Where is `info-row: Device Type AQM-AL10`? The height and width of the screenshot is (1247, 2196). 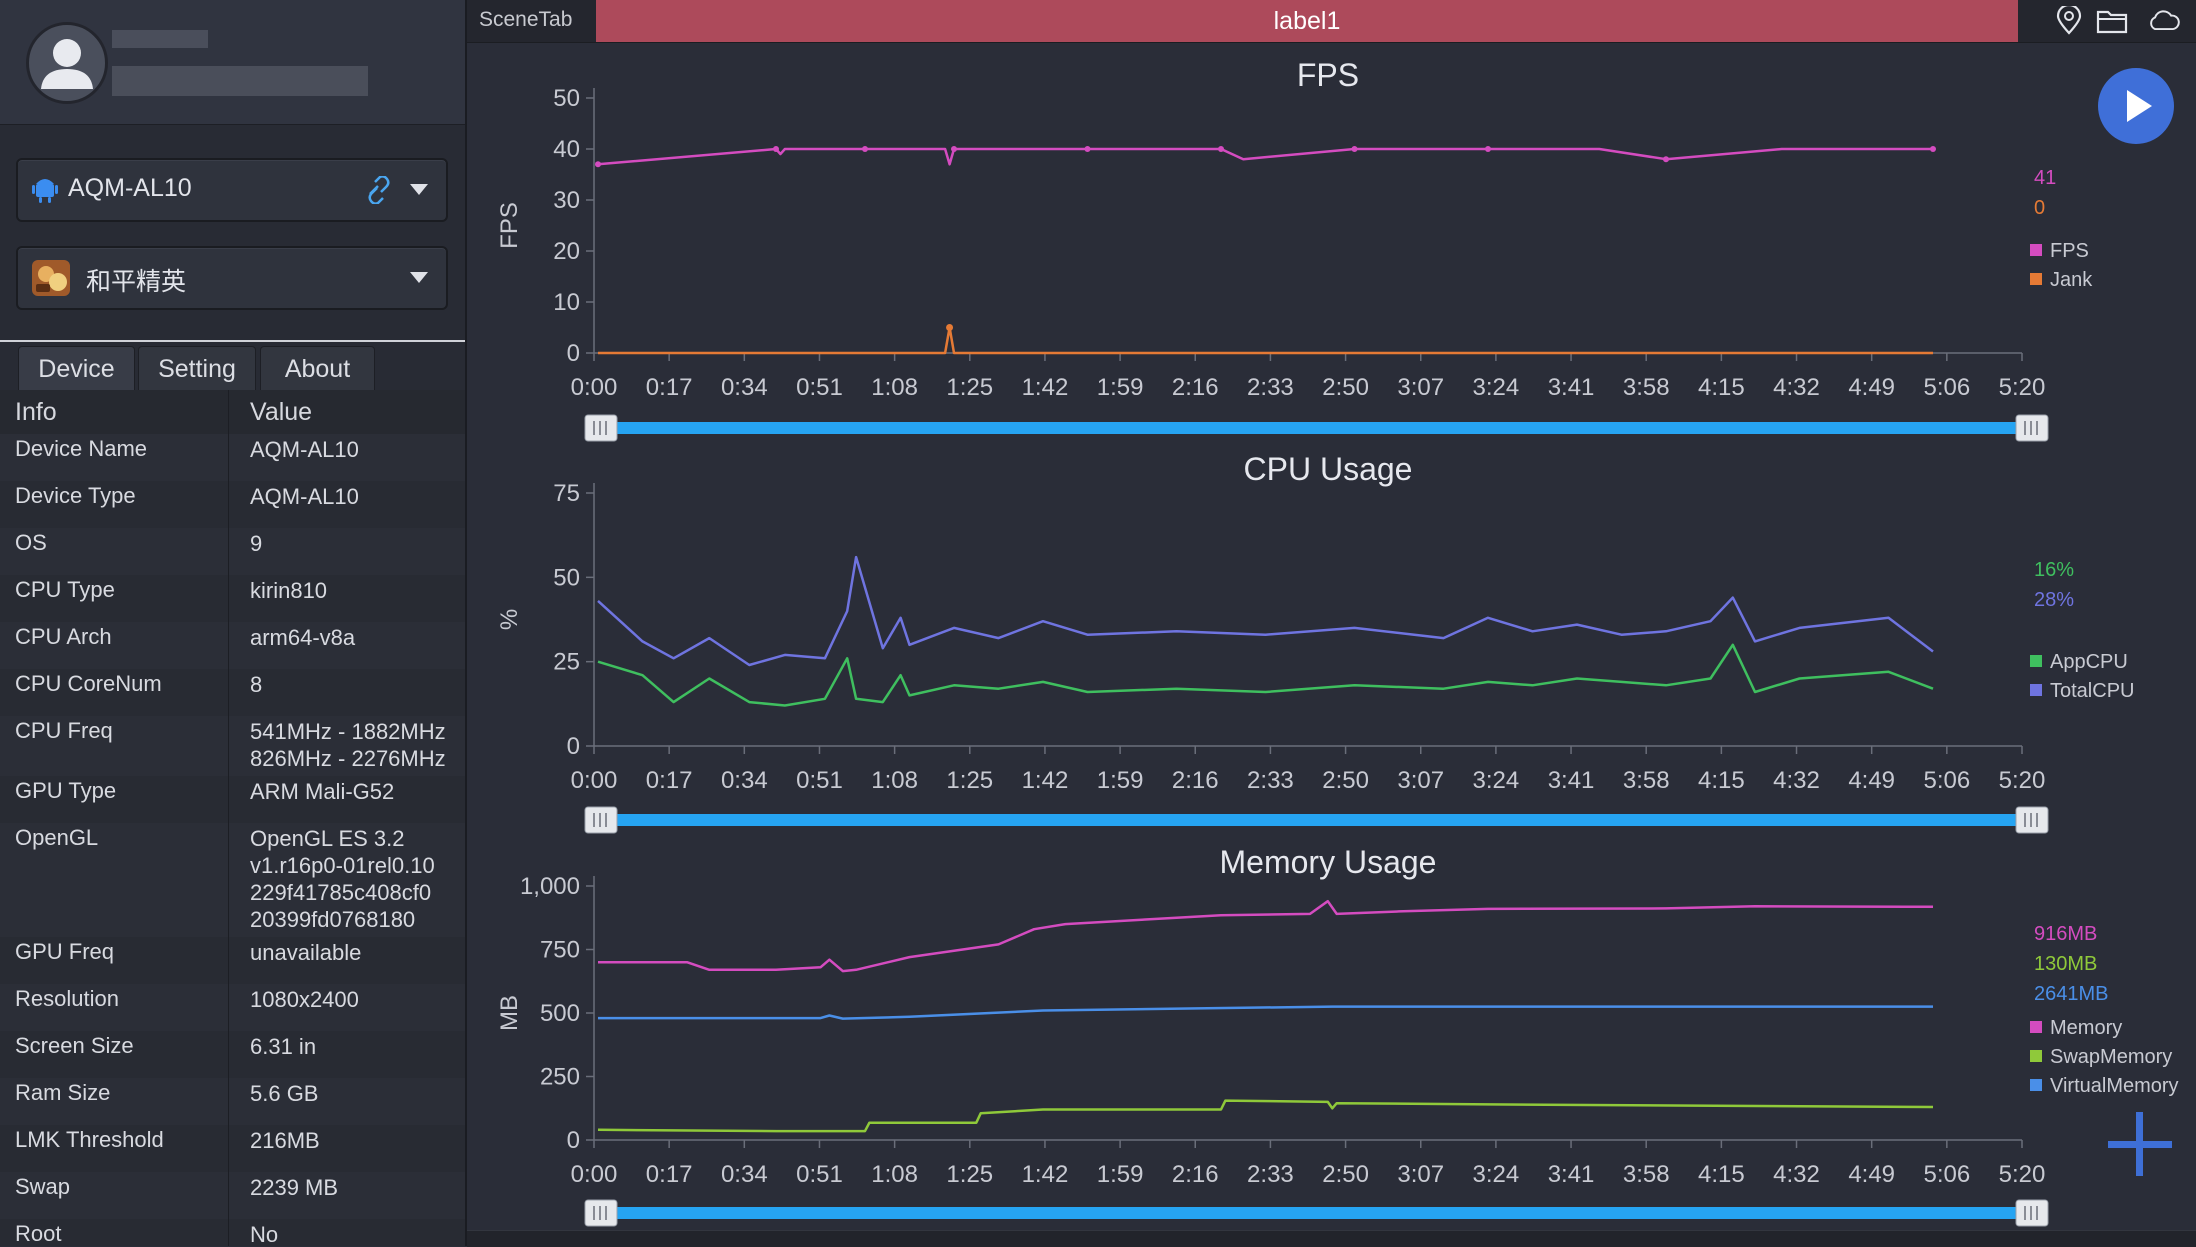
info-row: Device Type AQM-AL10 is located at coordinates (232, 505).